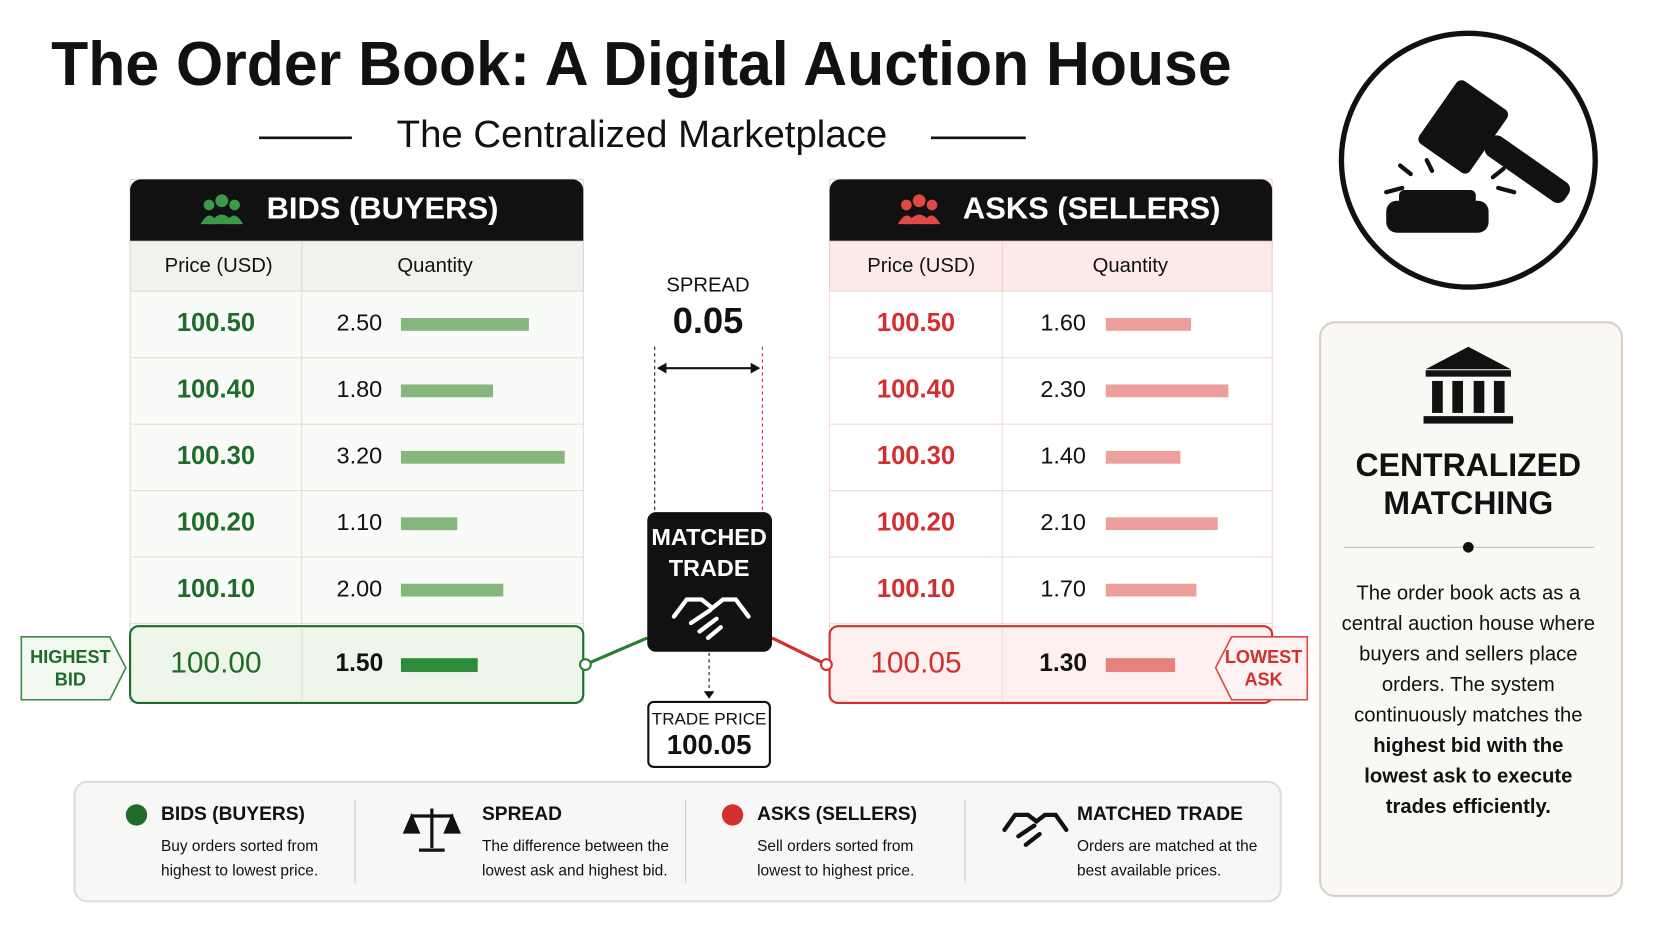 The height and width of the screenshot is (941, 1672). Describe the element at coordinates (239, 871) in the screenshot. I see `legend-text: highest to lowest price.` at that location.